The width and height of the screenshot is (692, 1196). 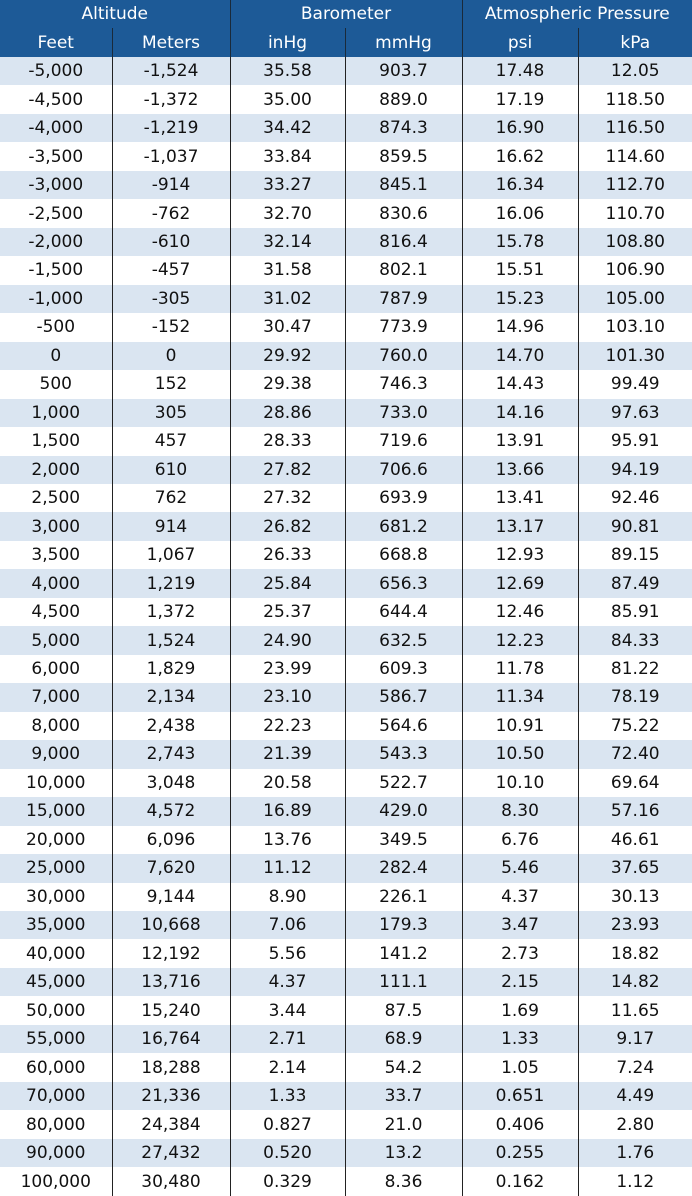 I want to click on table-cell: 349.5, so click(x=403, y=840).